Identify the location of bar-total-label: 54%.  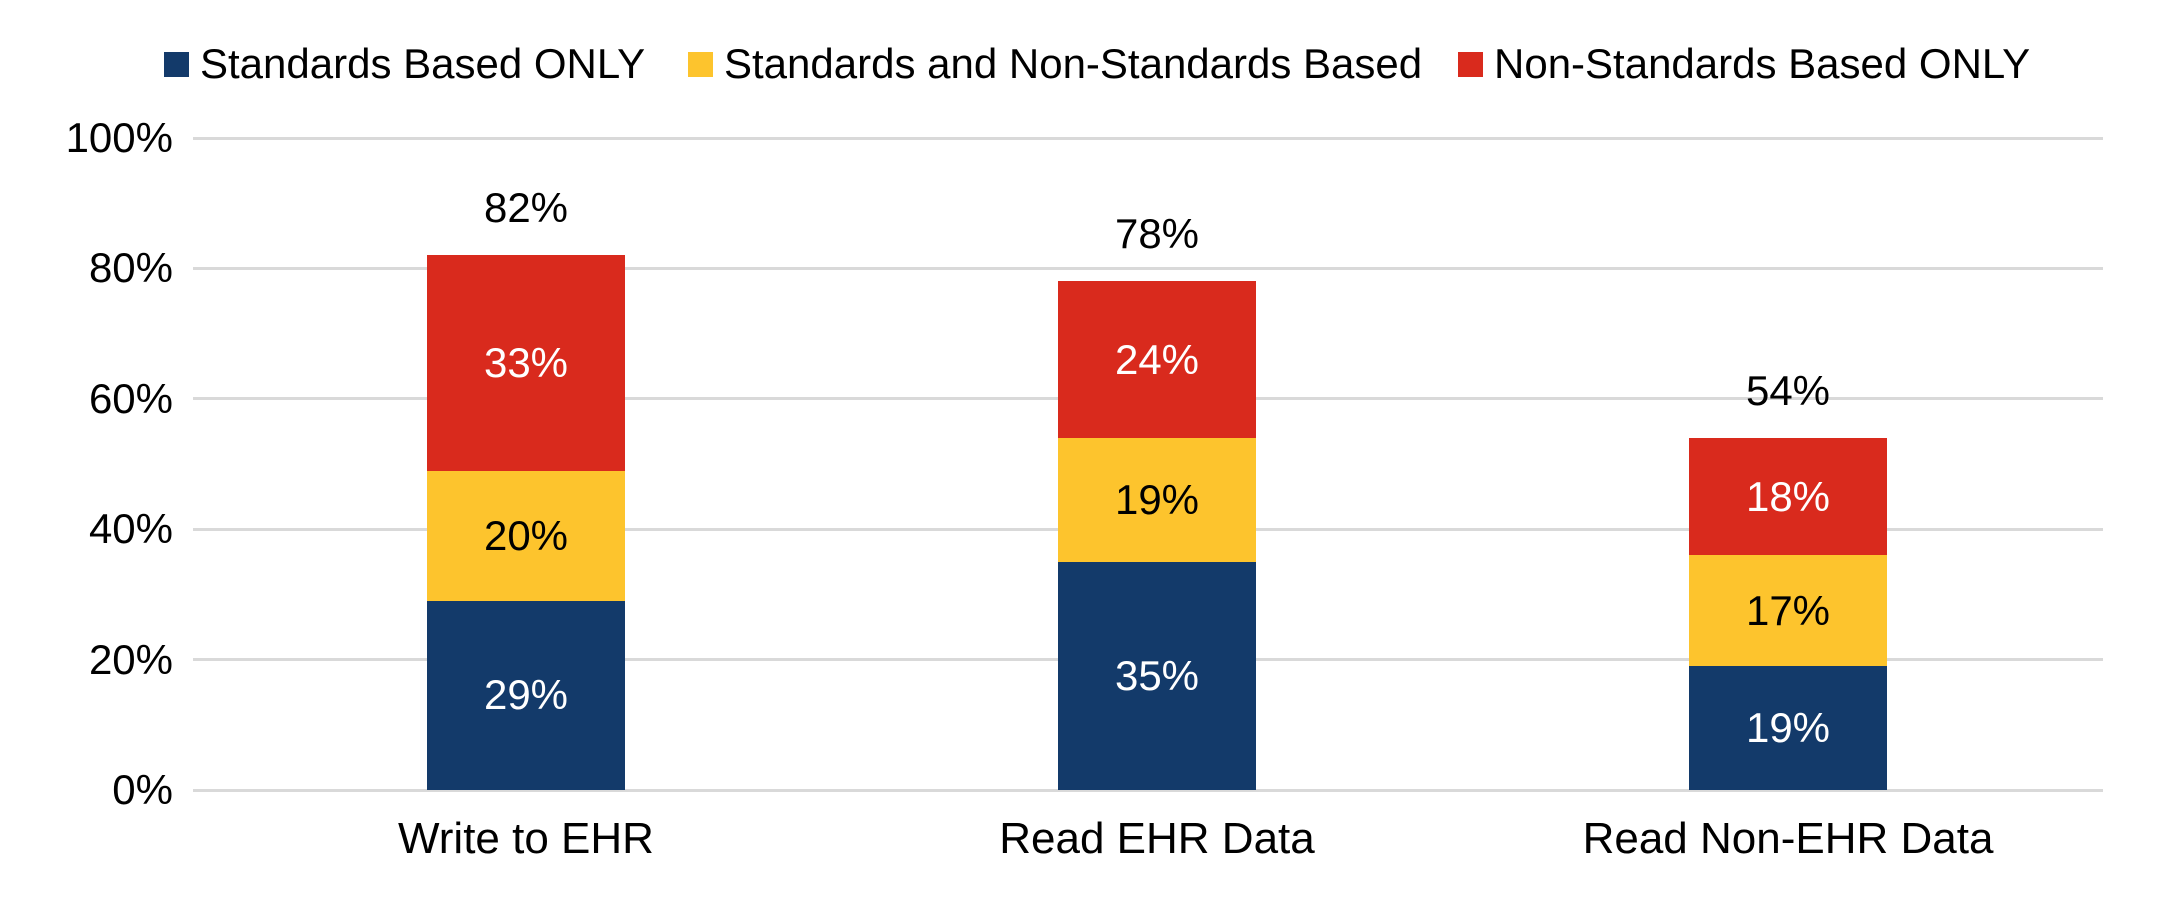
(1788, 390).